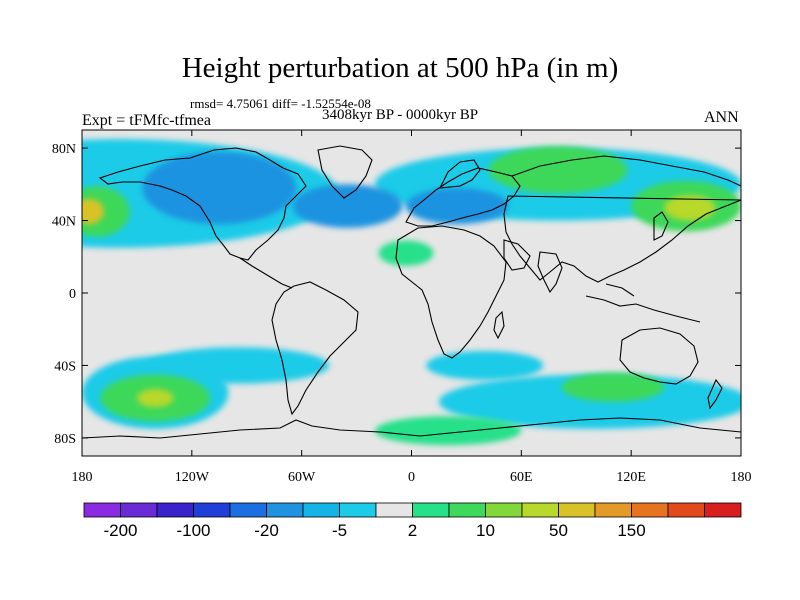 The image size is (800, 600). I want to click on coastline-scandinavia, so click(460, 174).